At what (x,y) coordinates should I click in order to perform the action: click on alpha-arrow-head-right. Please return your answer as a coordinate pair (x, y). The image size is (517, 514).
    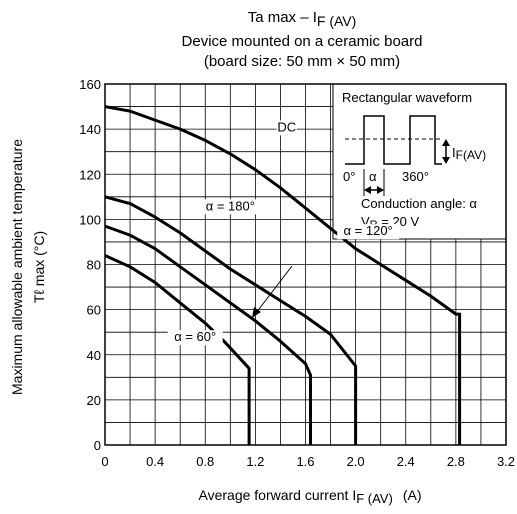
    Looking at the image, I should click on (380, 190).